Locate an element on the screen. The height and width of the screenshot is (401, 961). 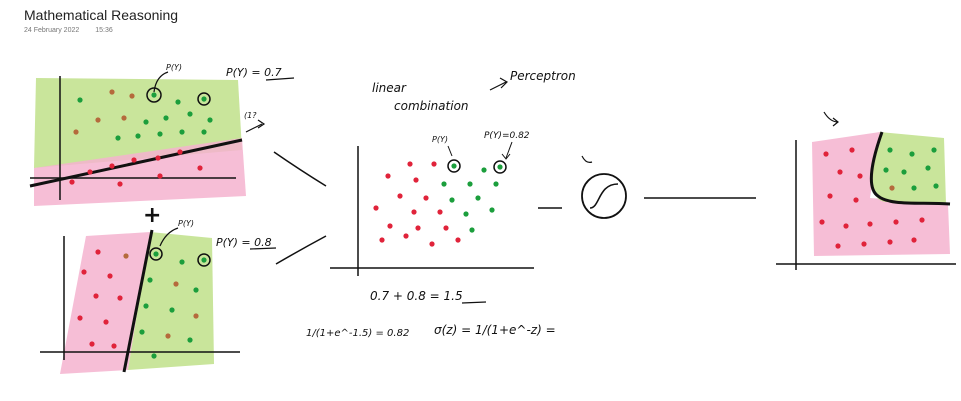
arrow-to-perceptron is located at coordinates (498, 86).